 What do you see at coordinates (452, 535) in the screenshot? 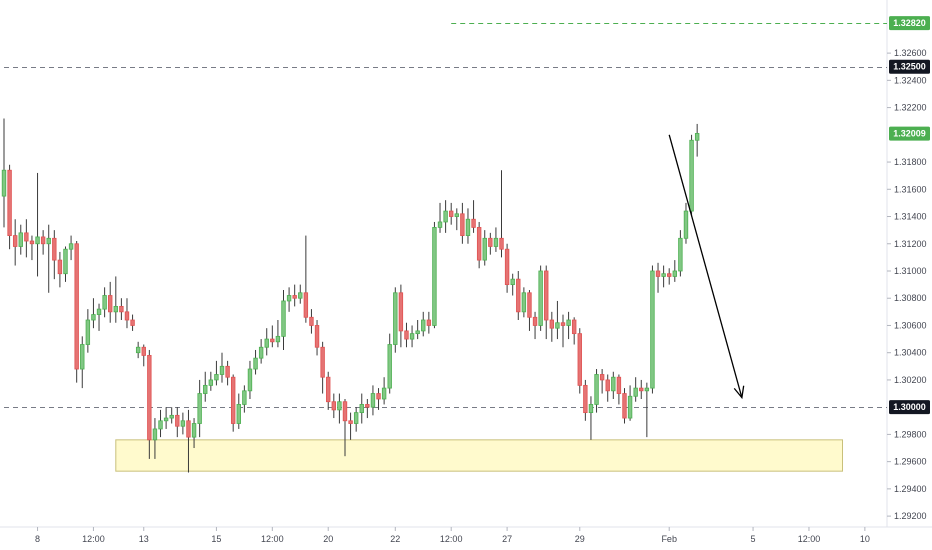
I see `time-axis: 8 12:00 13 15 12:00 20 22 12:00 27 29 Feb 5 12:00 10` at bounding box center [452, 535].